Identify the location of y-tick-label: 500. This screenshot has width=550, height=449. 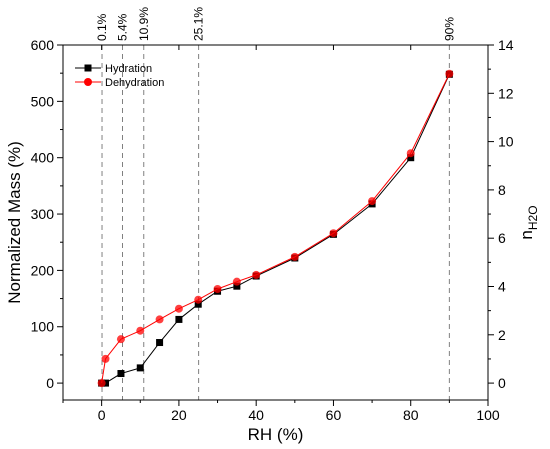
(43, 101).